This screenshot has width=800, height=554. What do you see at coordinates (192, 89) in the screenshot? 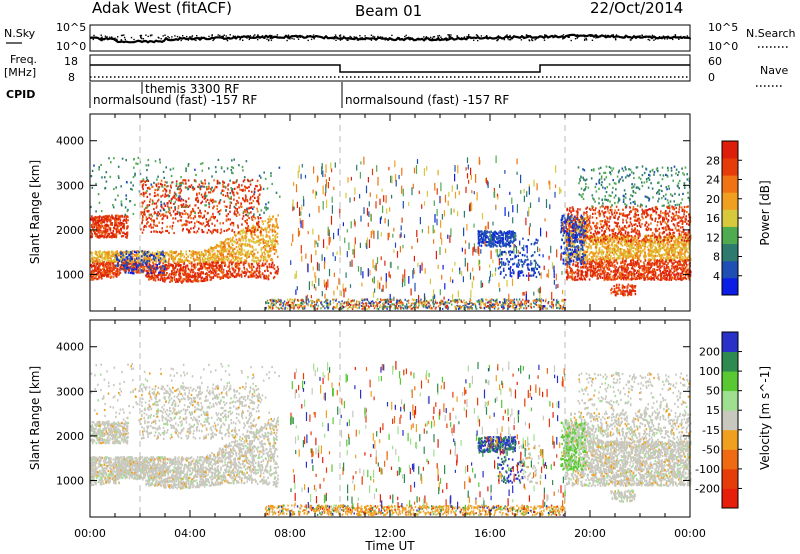
I see `cpid-segment-themis: themis 3300 RF` at bounding box center [192, 89].